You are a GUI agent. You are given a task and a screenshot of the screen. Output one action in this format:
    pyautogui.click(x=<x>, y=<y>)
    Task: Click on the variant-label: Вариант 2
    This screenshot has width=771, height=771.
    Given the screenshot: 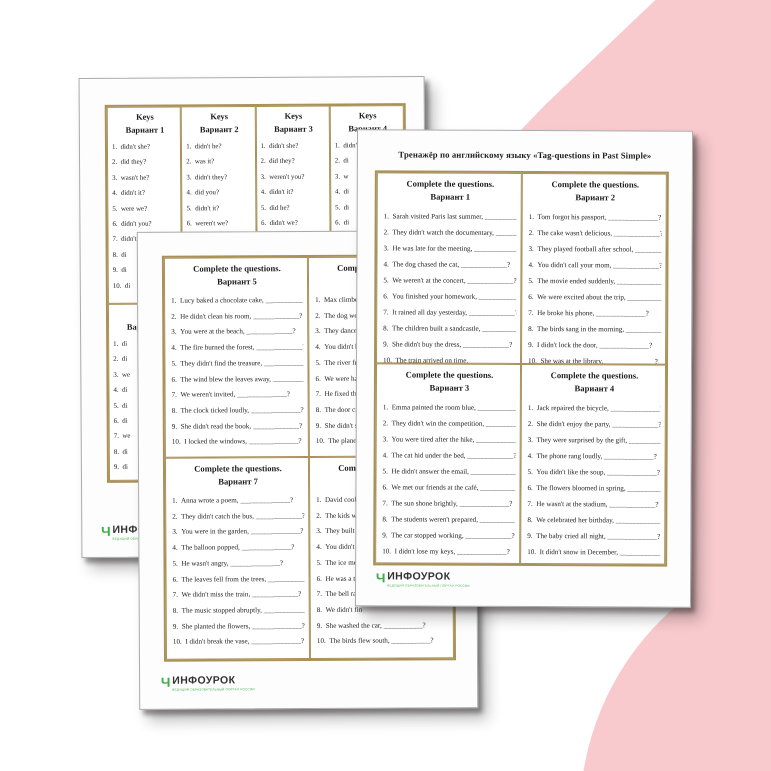 What is the action you would take?
    pyautogui.click(x=595, y=197)
    